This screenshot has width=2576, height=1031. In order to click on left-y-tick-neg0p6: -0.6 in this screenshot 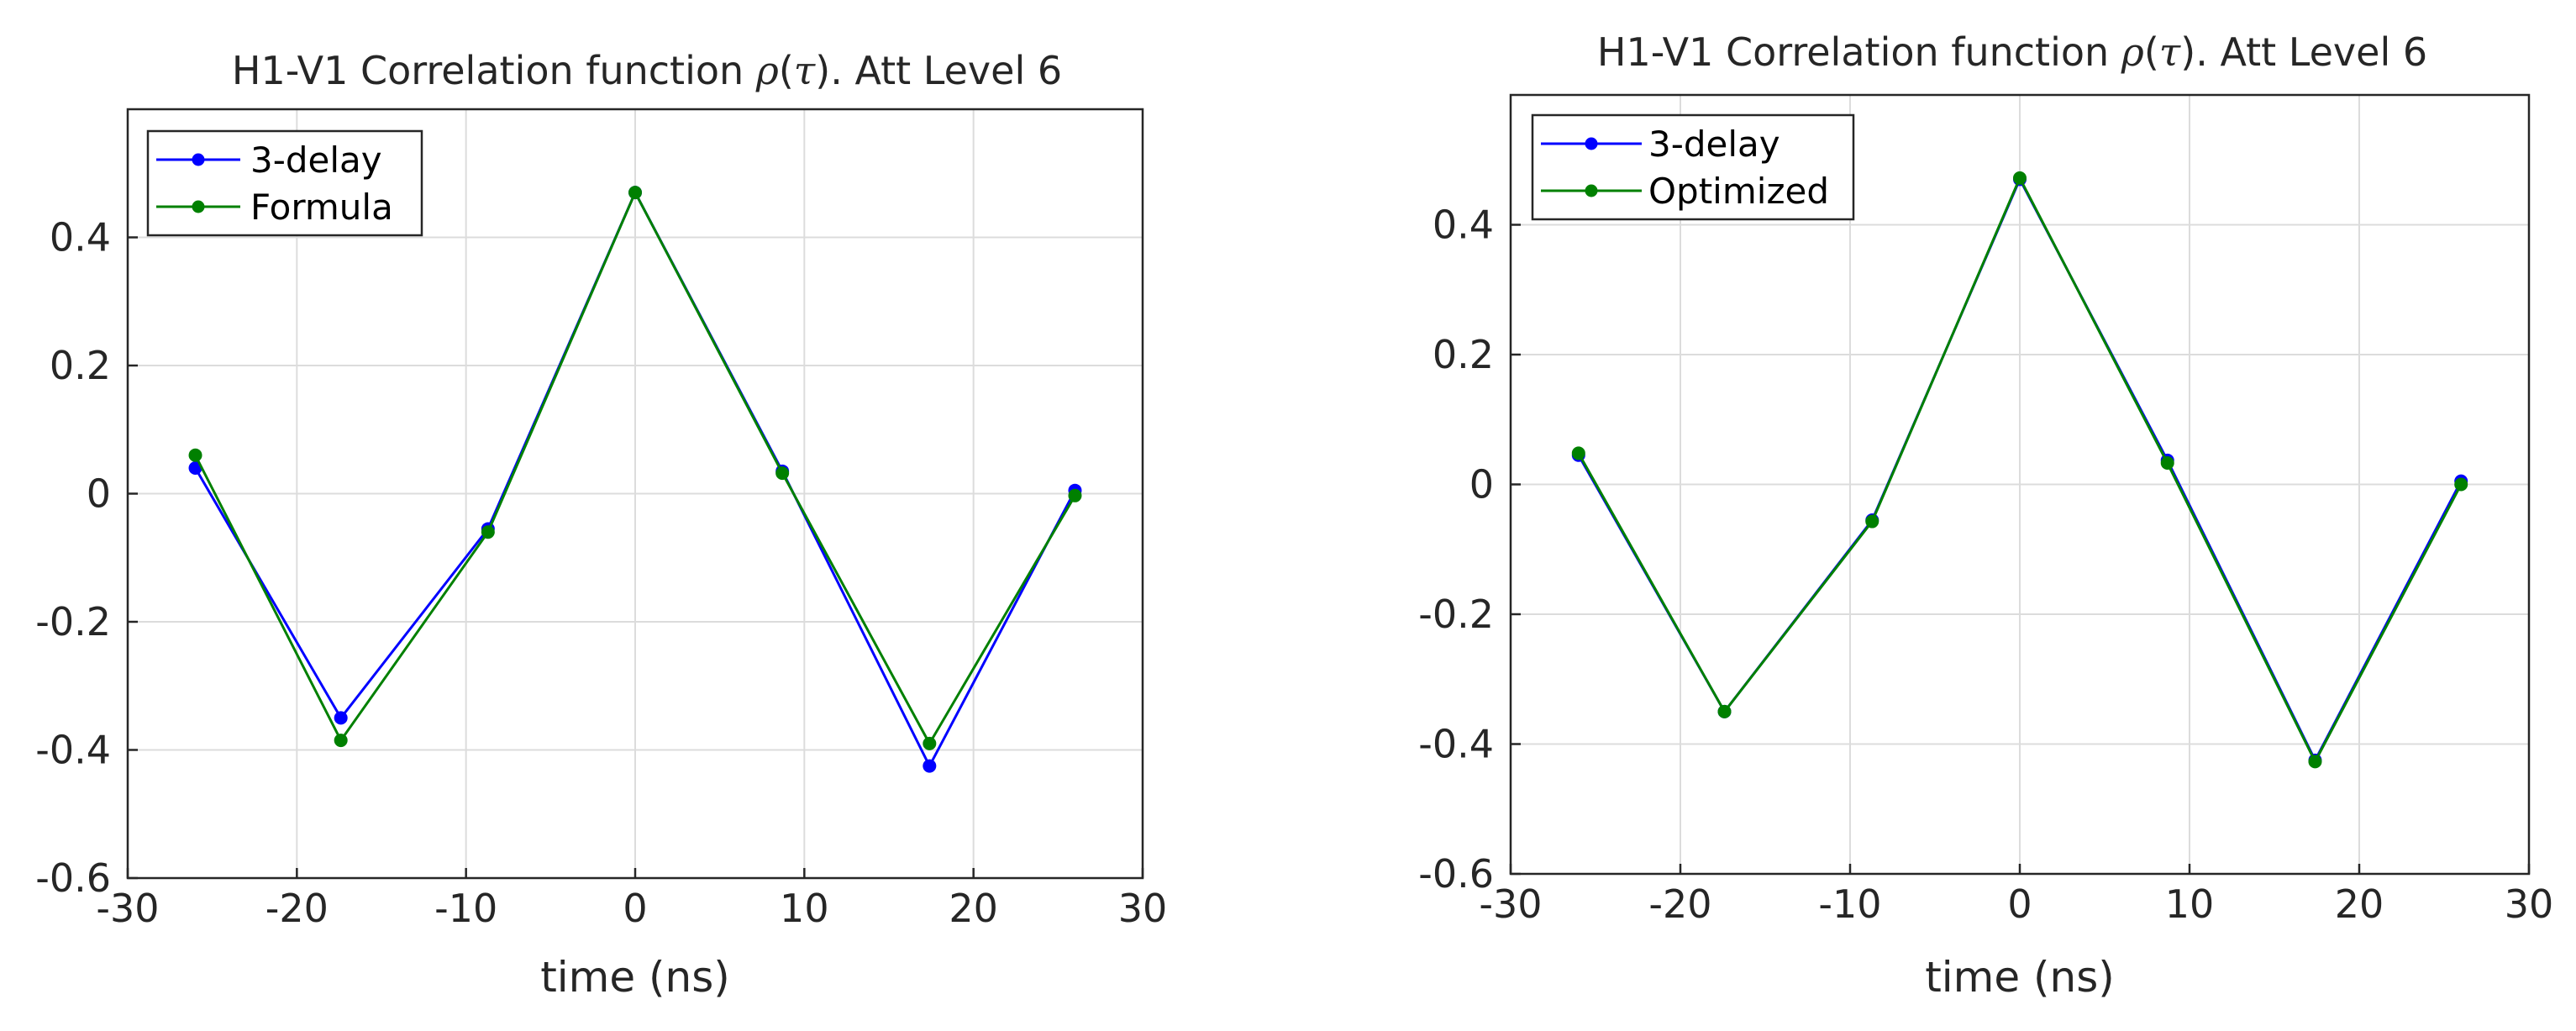, I will do `click(73, 878)`.